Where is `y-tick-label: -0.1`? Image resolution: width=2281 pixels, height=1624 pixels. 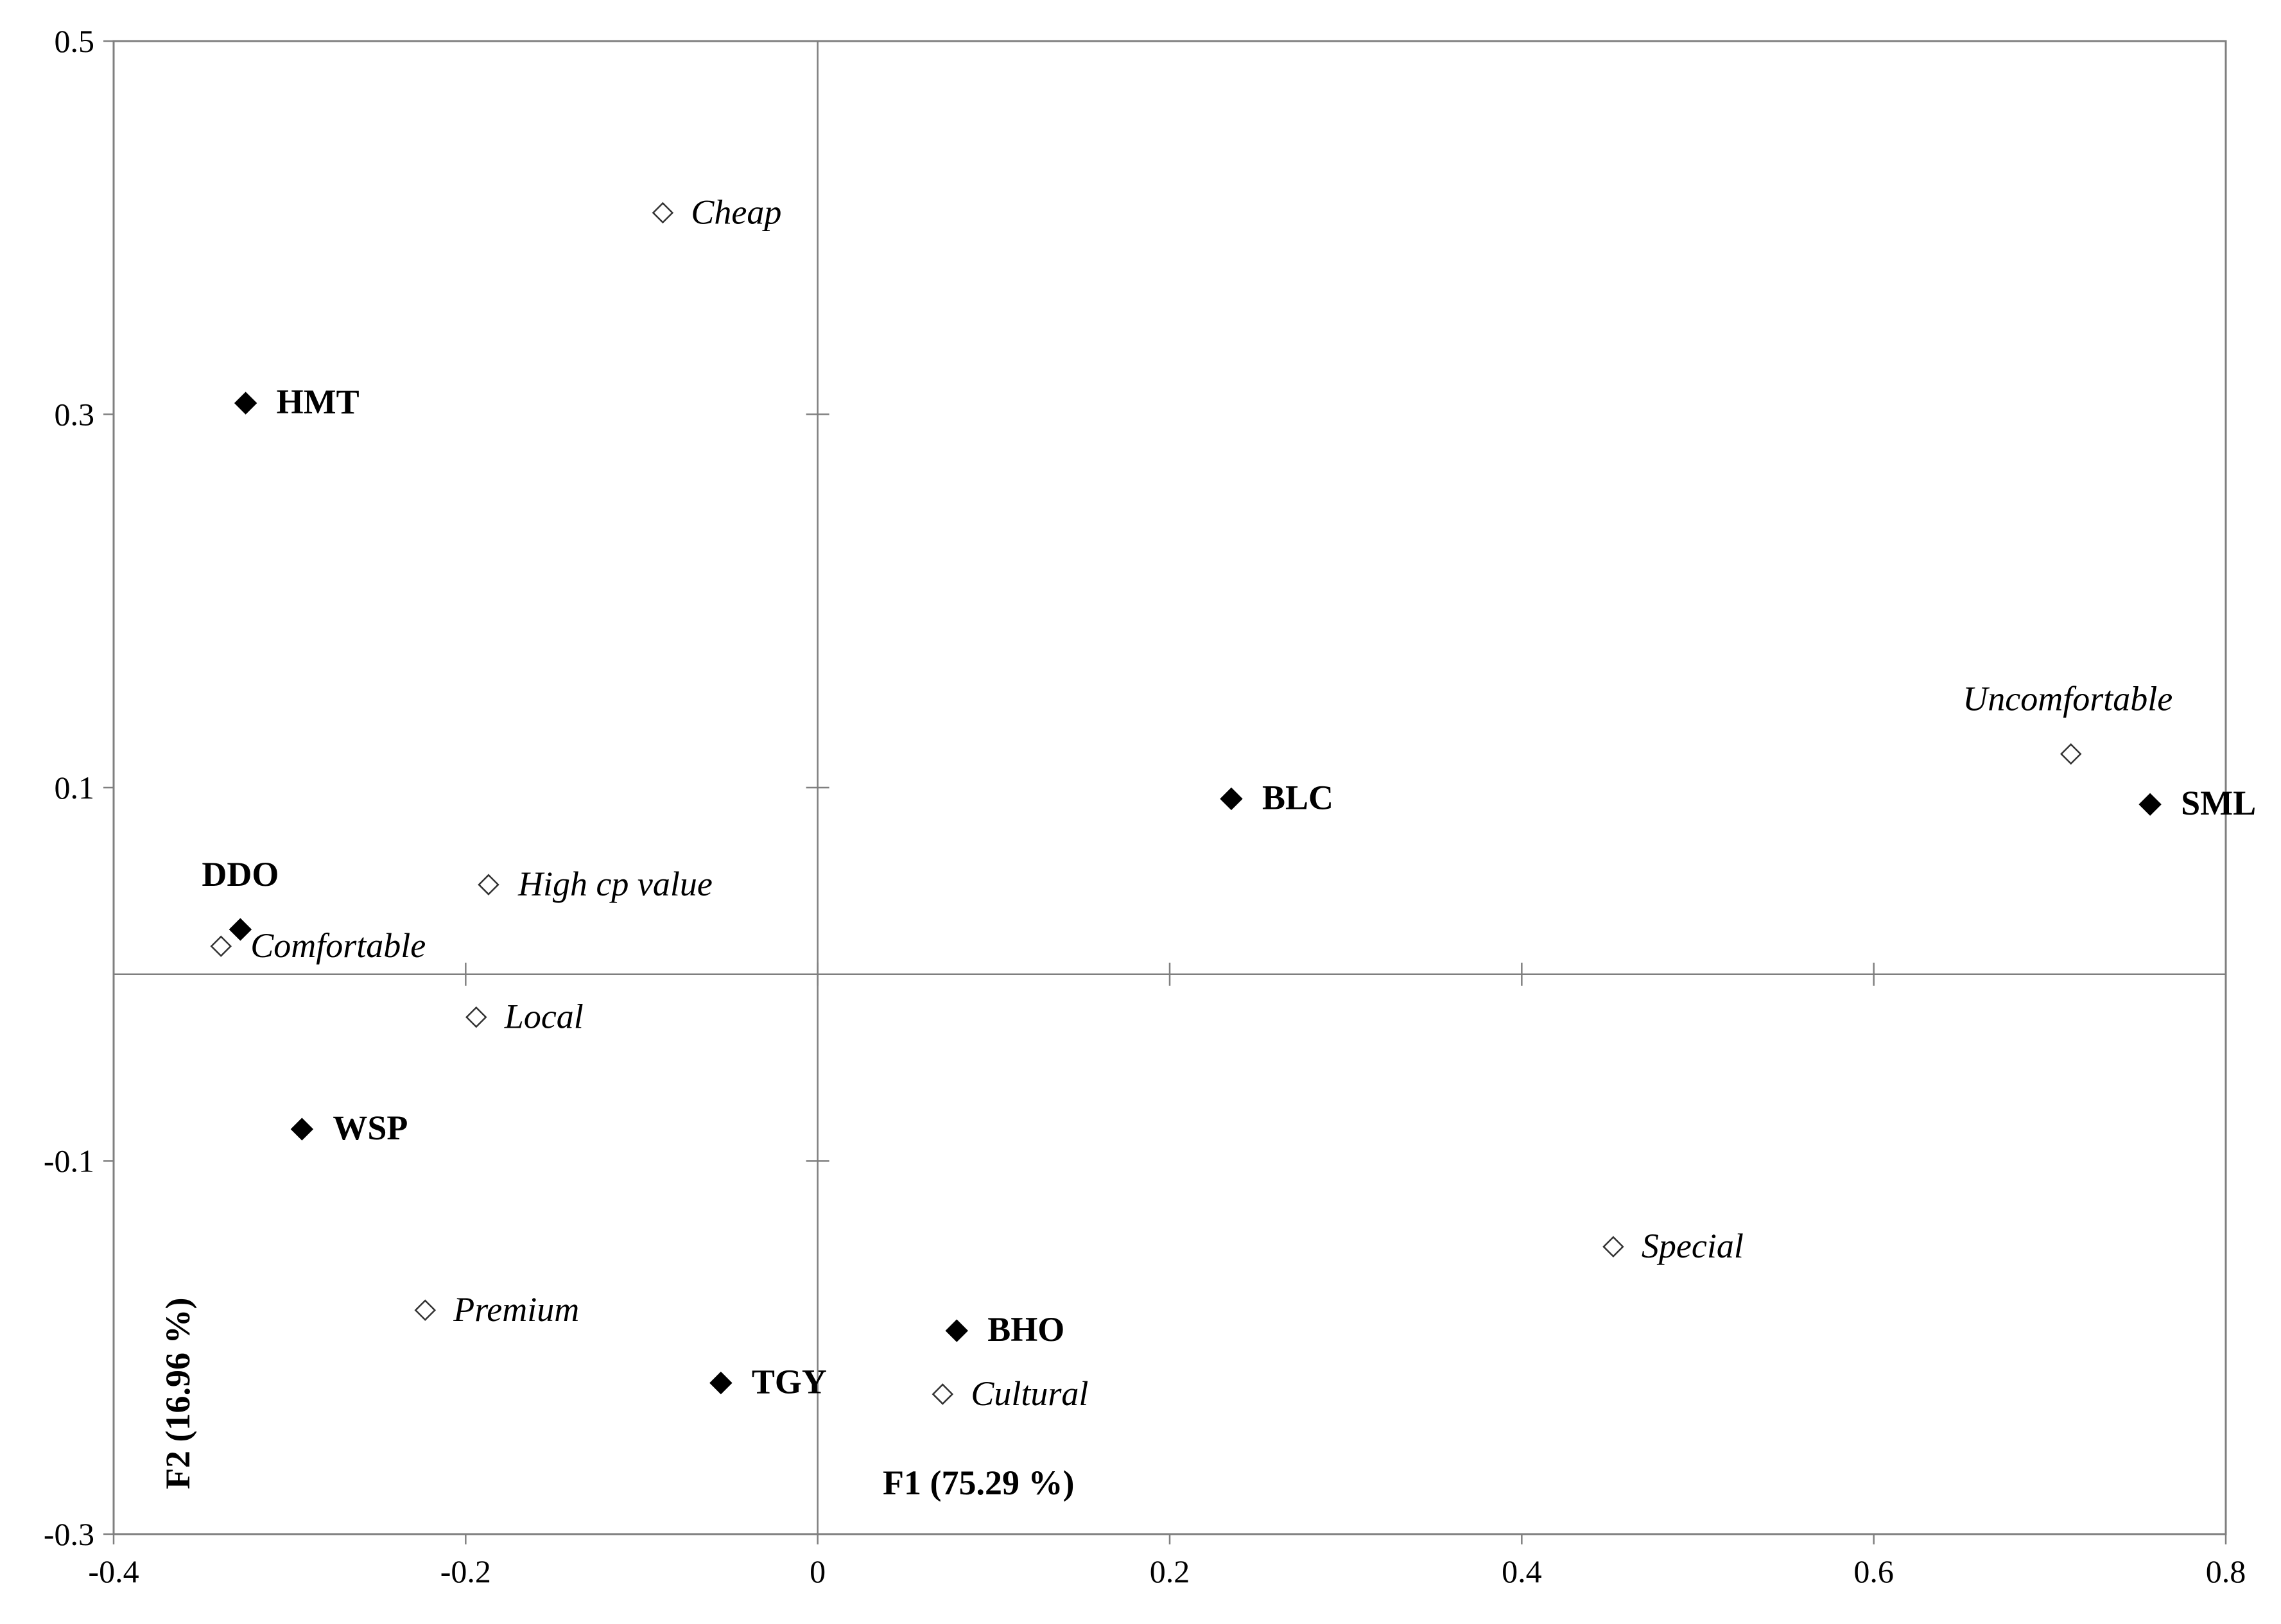
y-tick-label: -0.1 is located at coordinates (69, 1161).